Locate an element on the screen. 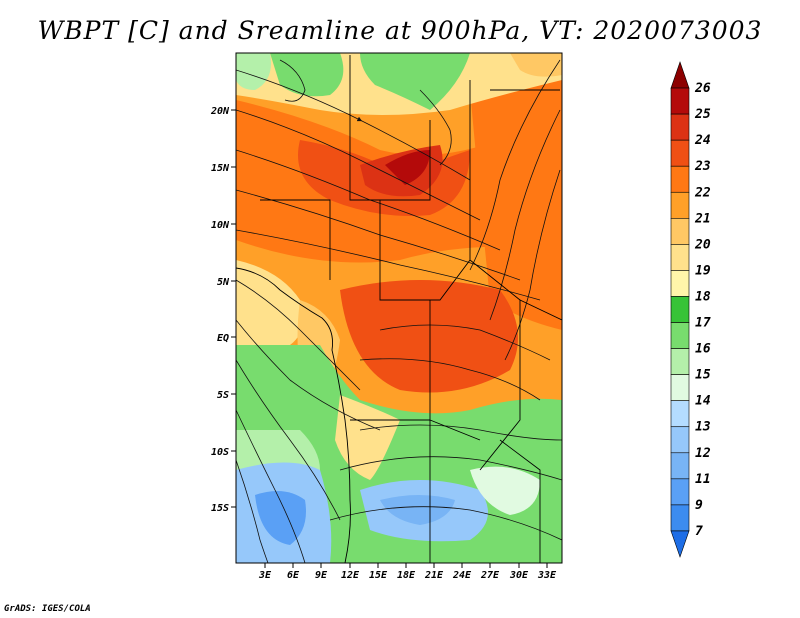  lon-axis: 3E 6E 9E 12E 15E 18E 21E 24E 27E 30E 33E is located at coordinates (407, 572).